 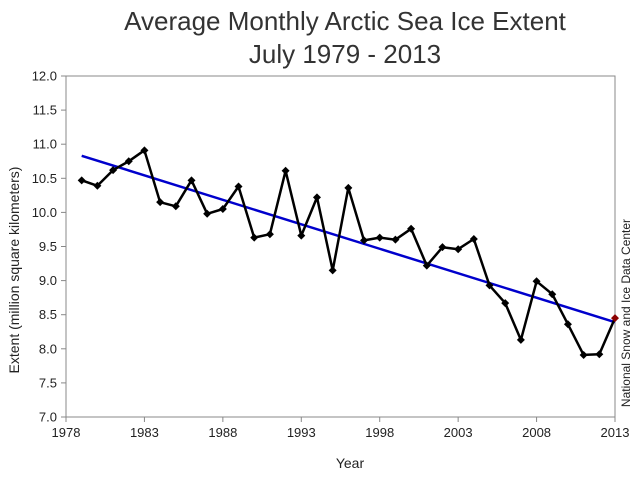 I want to click on chart-subtitle: July 1979 - 2013, so click(x=345, y=54).